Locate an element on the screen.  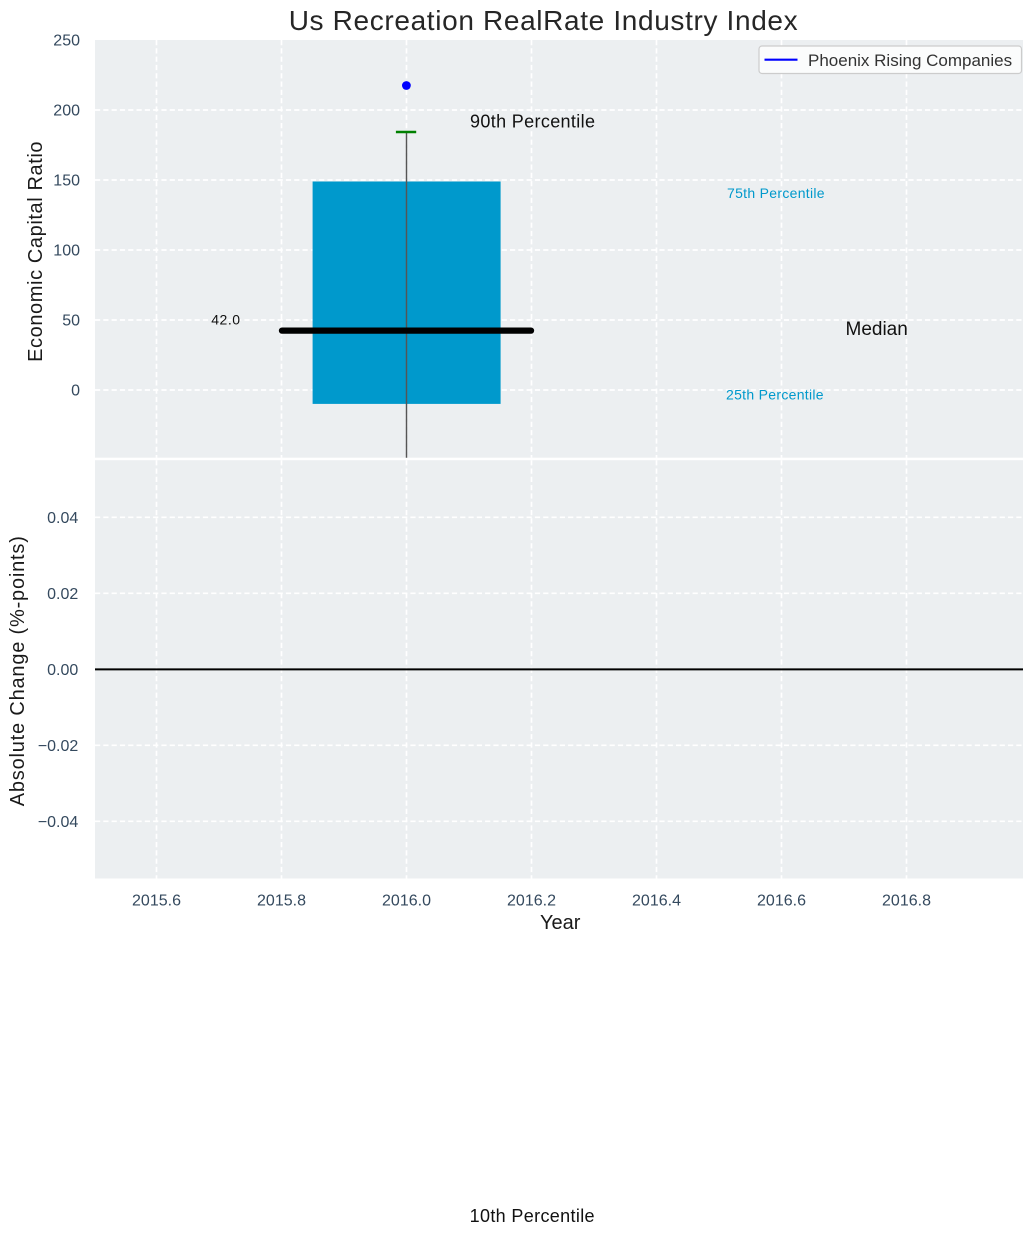
svg-text: 100 is located at coordinates (66, 251).